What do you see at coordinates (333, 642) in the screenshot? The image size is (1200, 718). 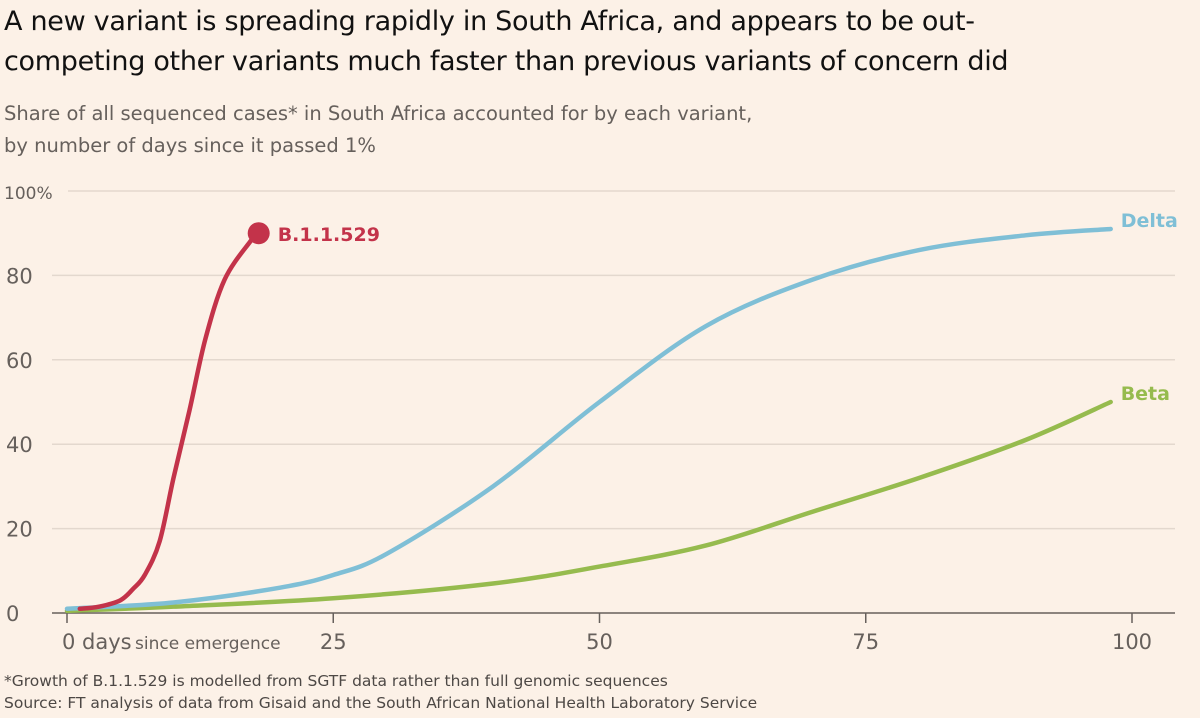 I see `x-tick-label: 25` at bounding box center [333, 642].